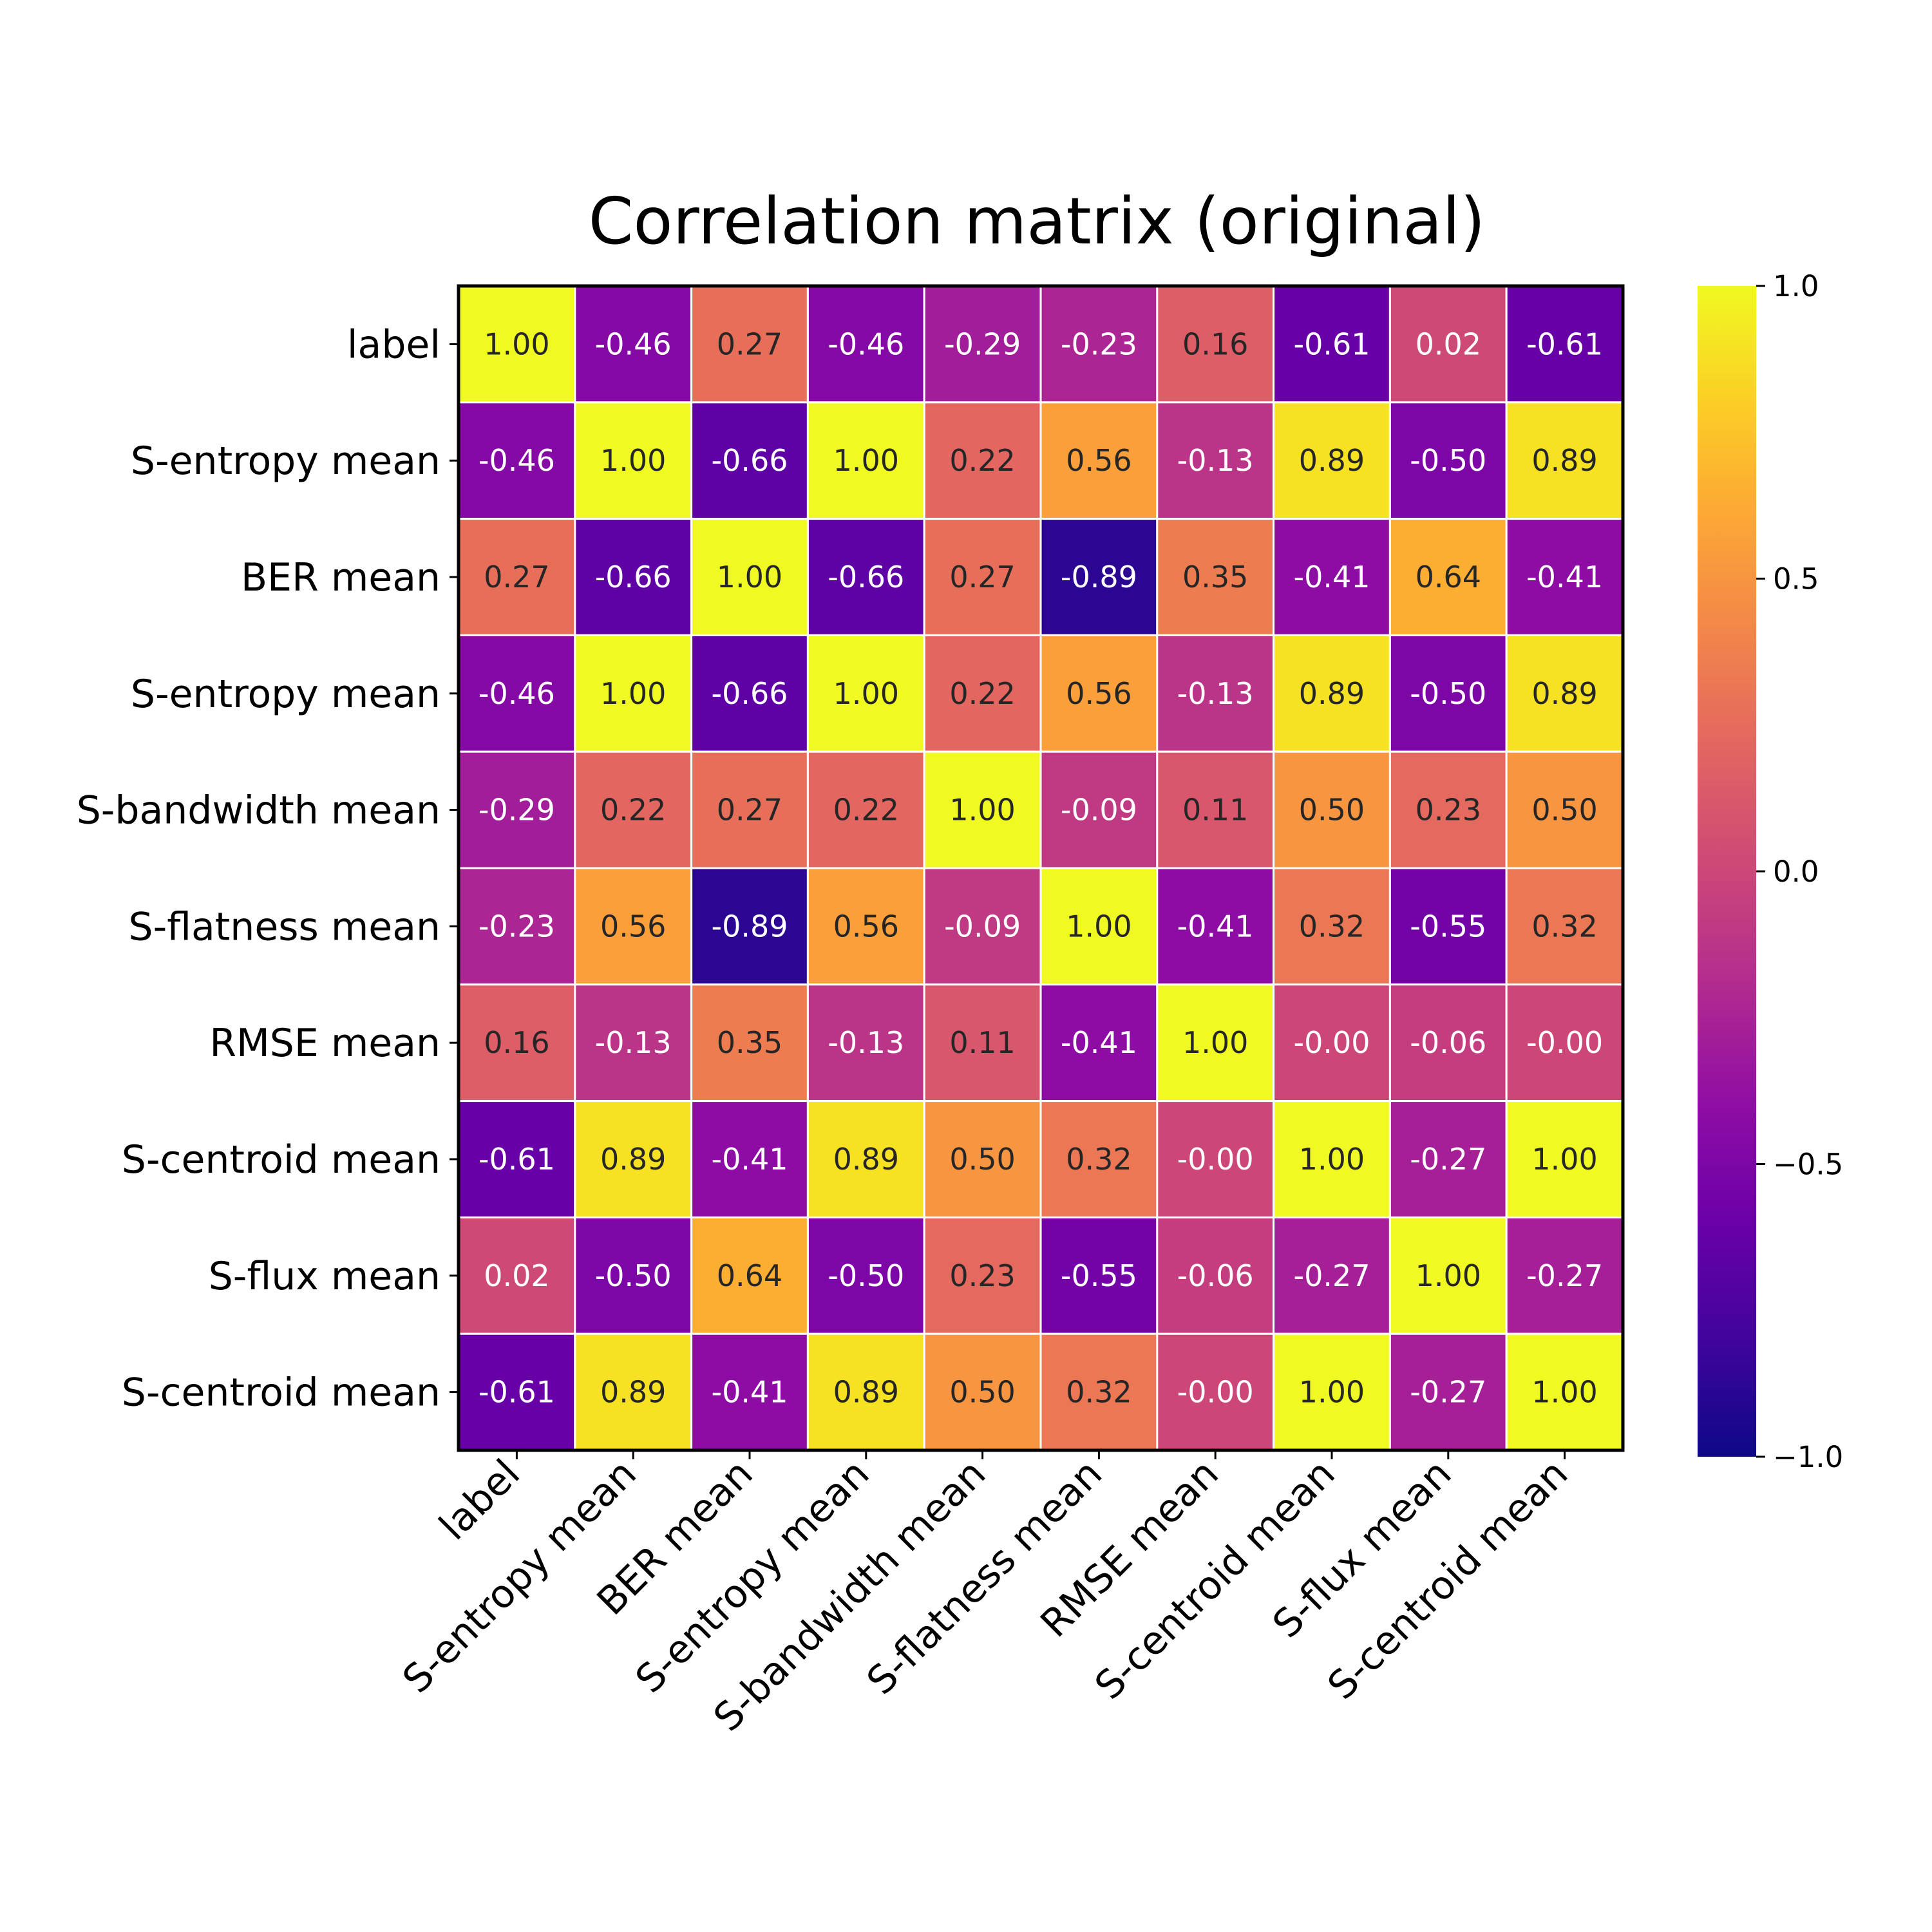 This screenshot has height=1932, width=1932. I want to click on y-tick-label-4: S-bandwidth mean, so click(258, 811).